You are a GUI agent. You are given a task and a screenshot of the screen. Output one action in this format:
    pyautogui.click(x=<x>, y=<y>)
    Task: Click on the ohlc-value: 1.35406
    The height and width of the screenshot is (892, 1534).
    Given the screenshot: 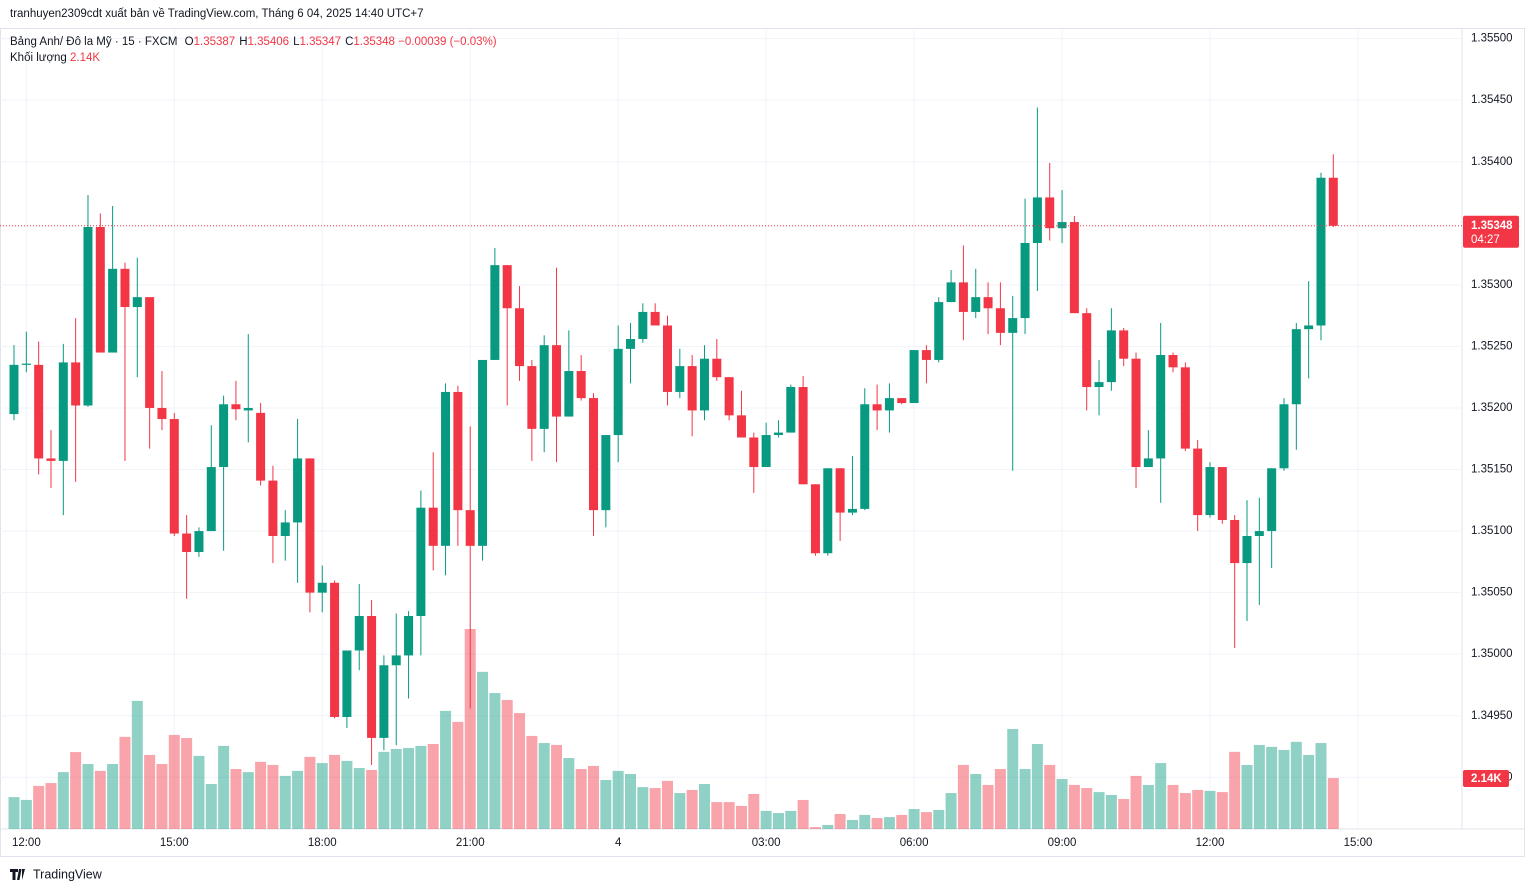 What is the action you would take?
    pyautogui.click(x=268, y=42)
    